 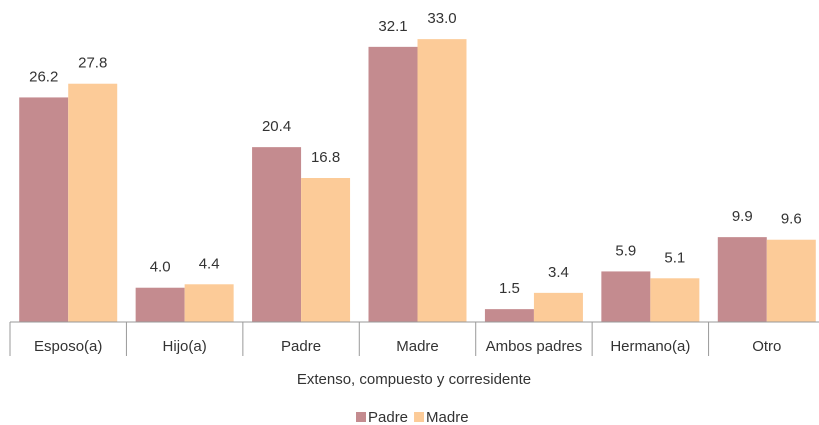 What do you see at coordinates (43, 76) in the screenshot?
I see `data-label: 26.2` at bounding box center [43, 76].